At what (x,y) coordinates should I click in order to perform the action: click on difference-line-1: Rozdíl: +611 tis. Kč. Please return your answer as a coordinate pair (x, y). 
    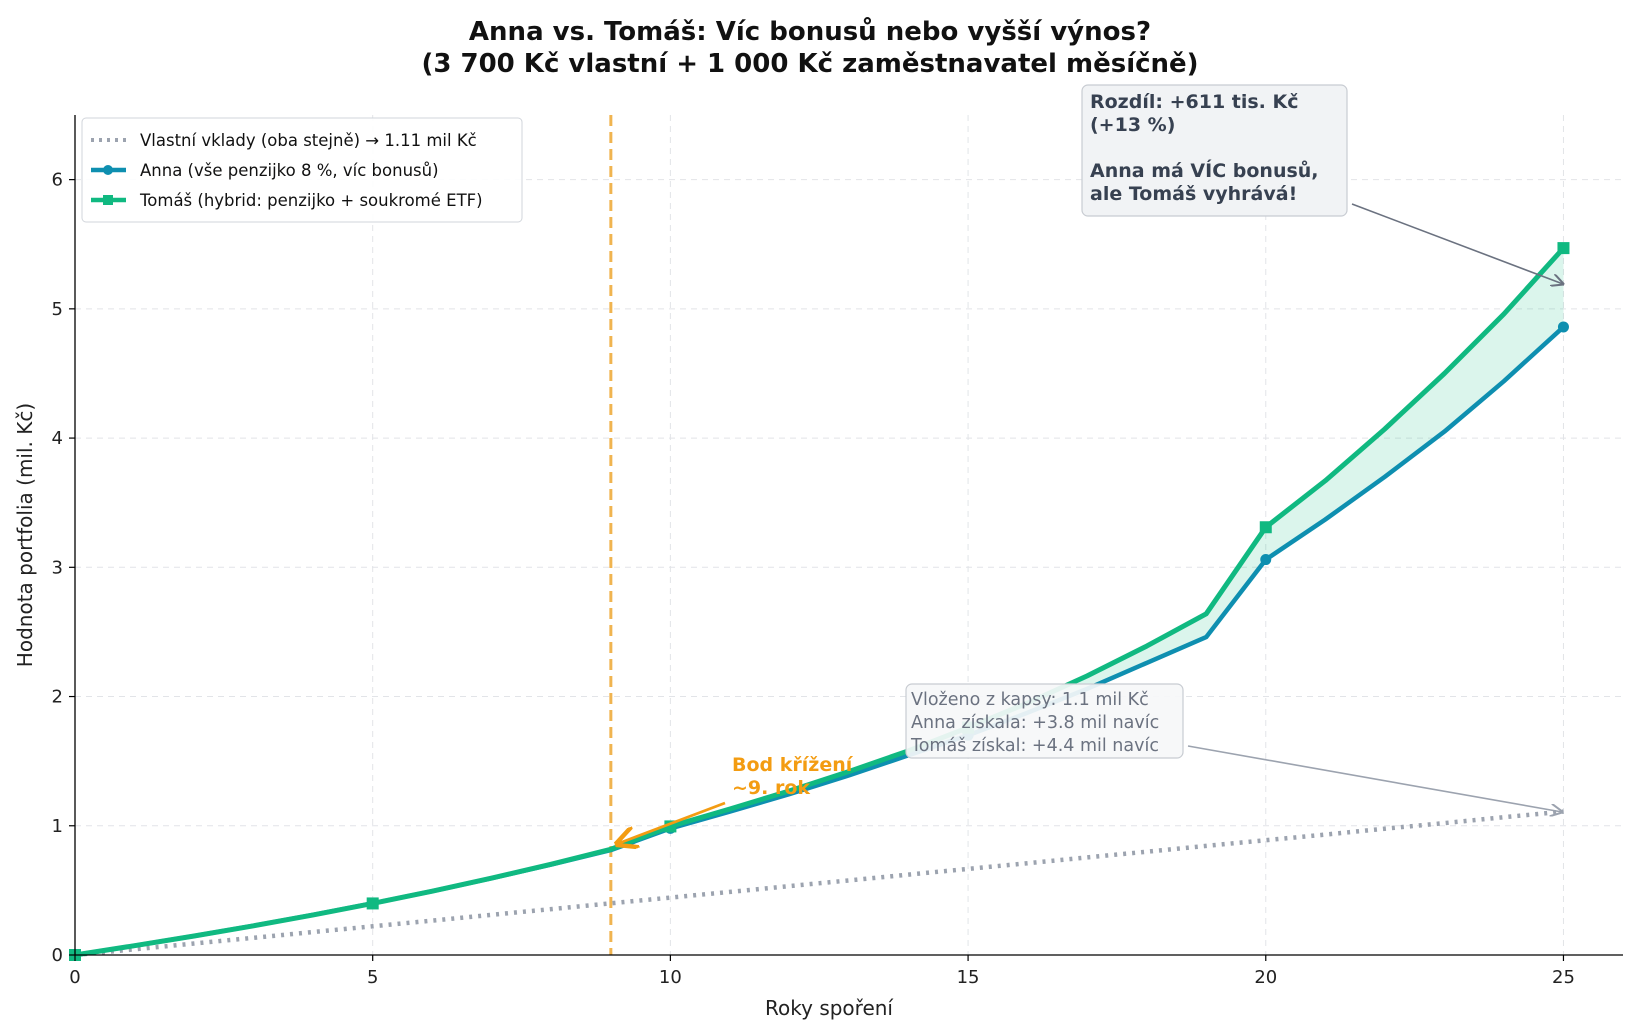
    Looking at the image, I should click on (1194, 102).